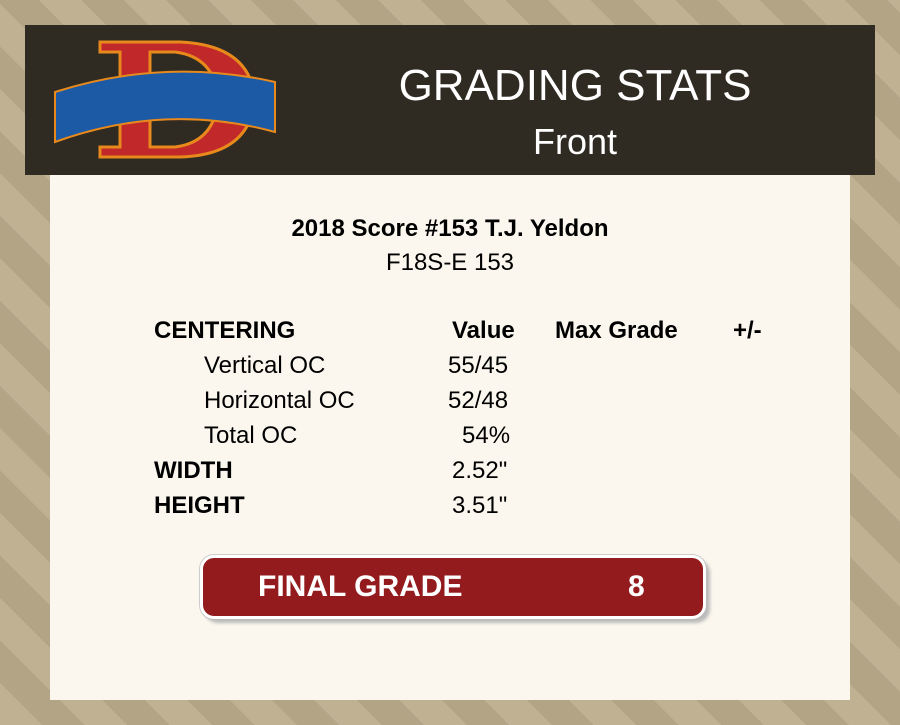 The image size is (900, 725). I want to click on page-subtitle: Front, so click(575, 141).